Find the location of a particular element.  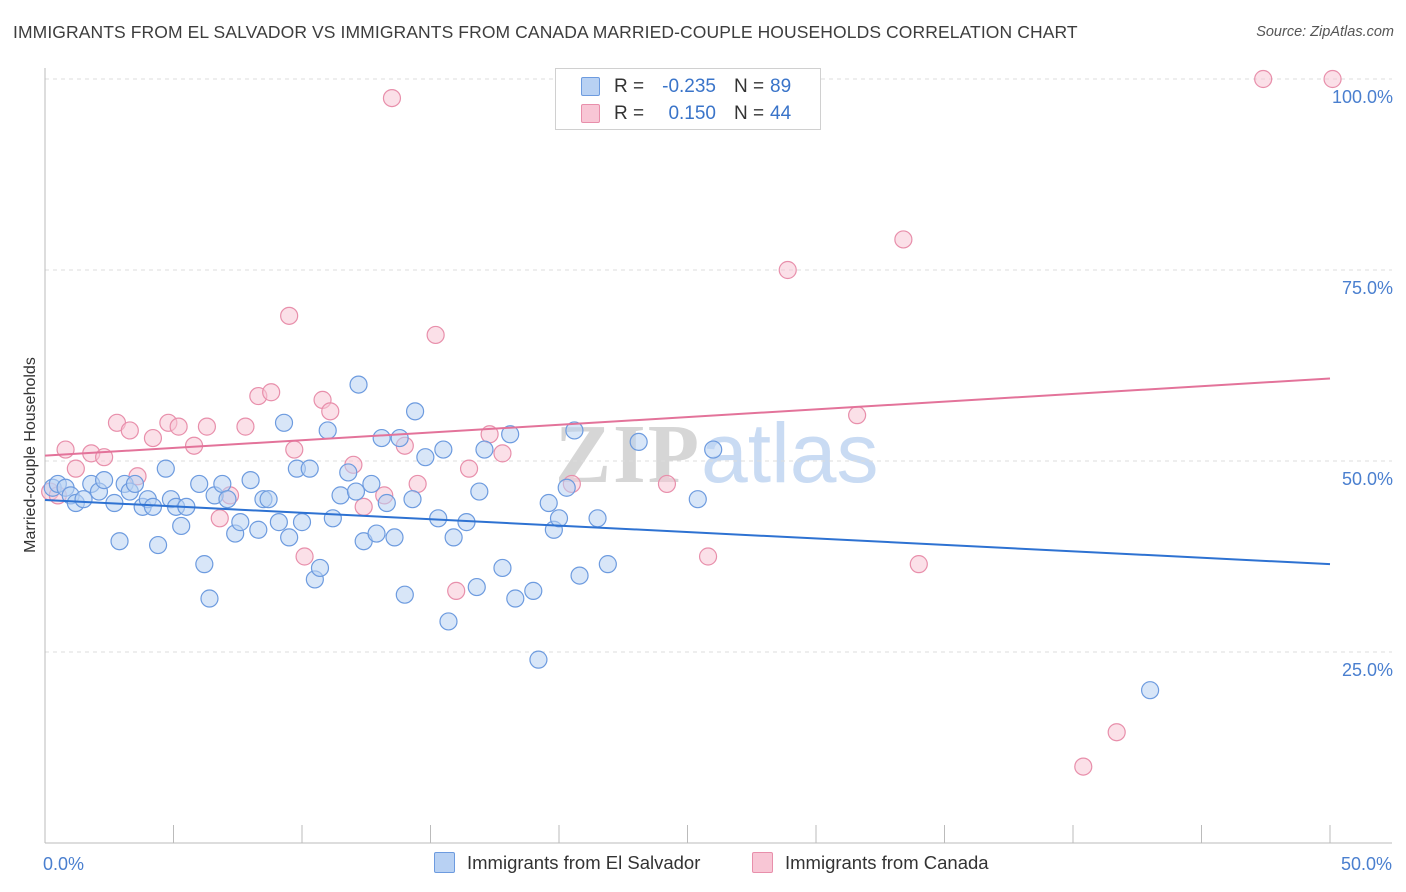

legend-row-canada: R = 0.150 N = 44 is located at coordinates (688, 114).